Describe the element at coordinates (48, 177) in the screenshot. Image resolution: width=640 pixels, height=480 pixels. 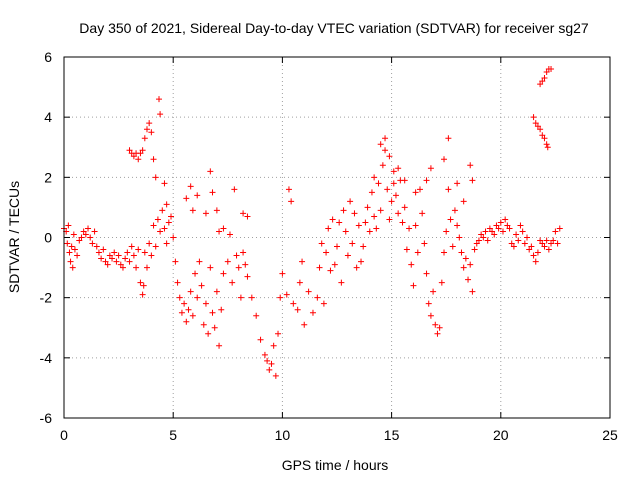
I see `y-tick-label: 2` at that location.